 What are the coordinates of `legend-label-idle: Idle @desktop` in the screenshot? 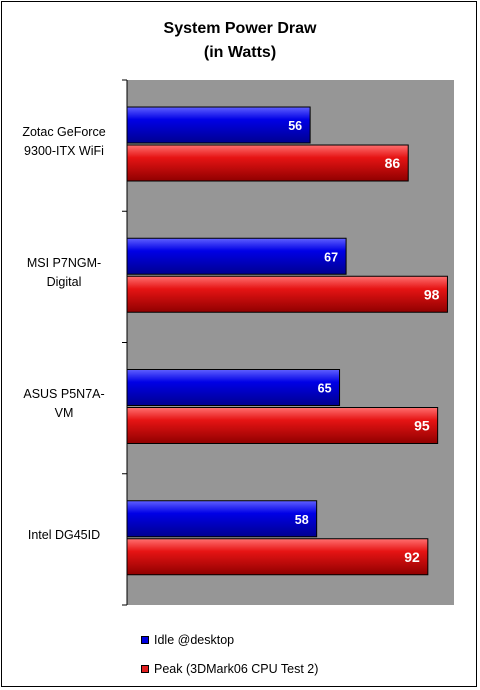 It's located at (194, 640).